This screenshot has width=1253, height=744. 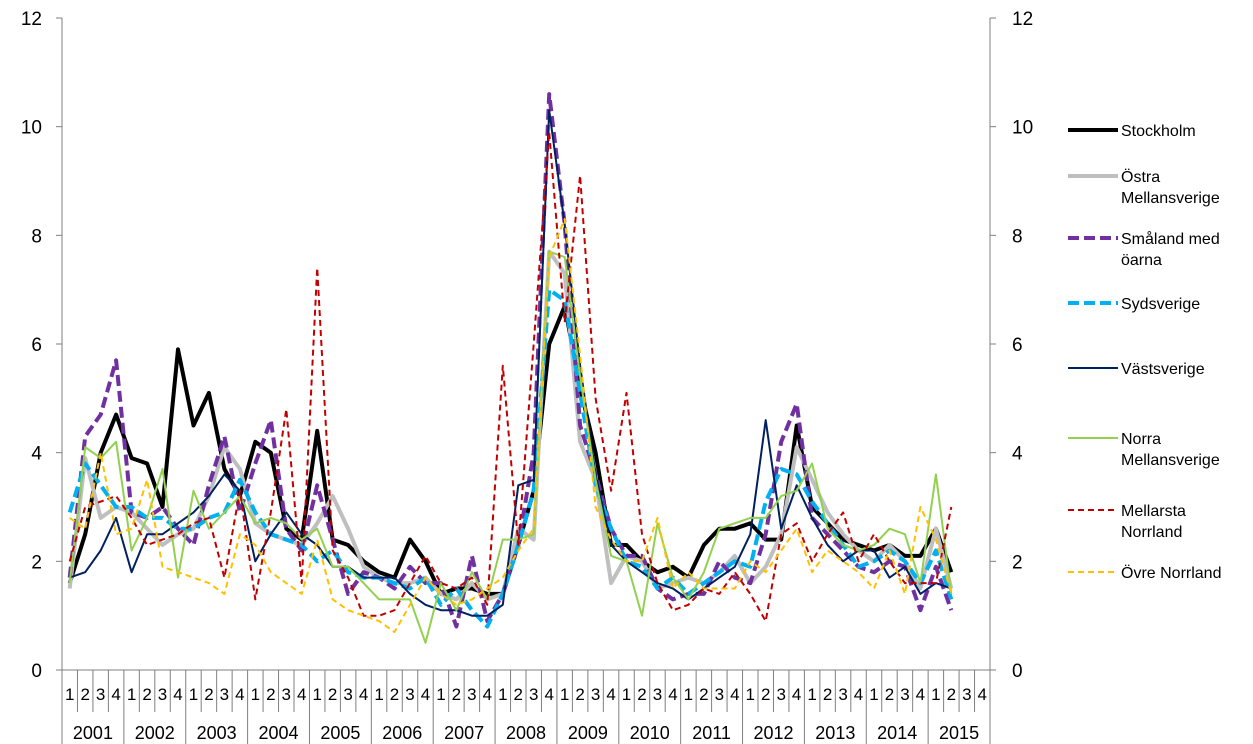 What do you see at coordinates (93, 733) in the screenshot?
I see `x-tick-label-year: 2001` at bounding box center [93, 733].